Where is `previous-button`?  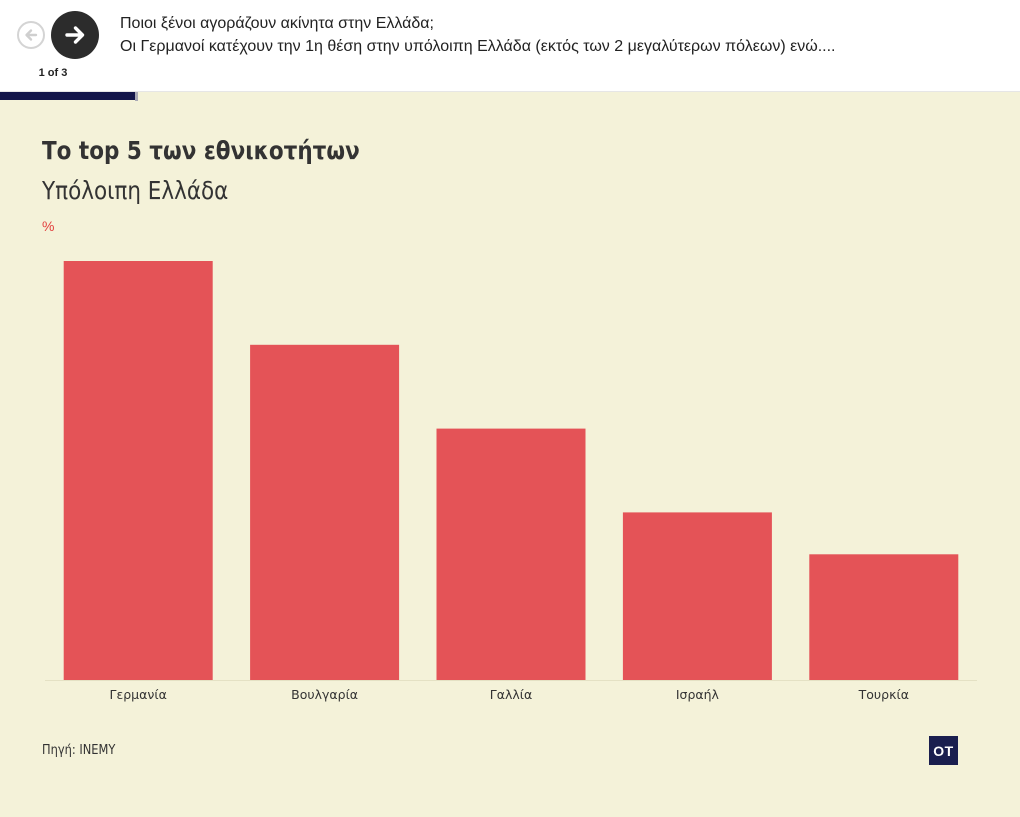 previous-button is located at coordinates (31, 35).